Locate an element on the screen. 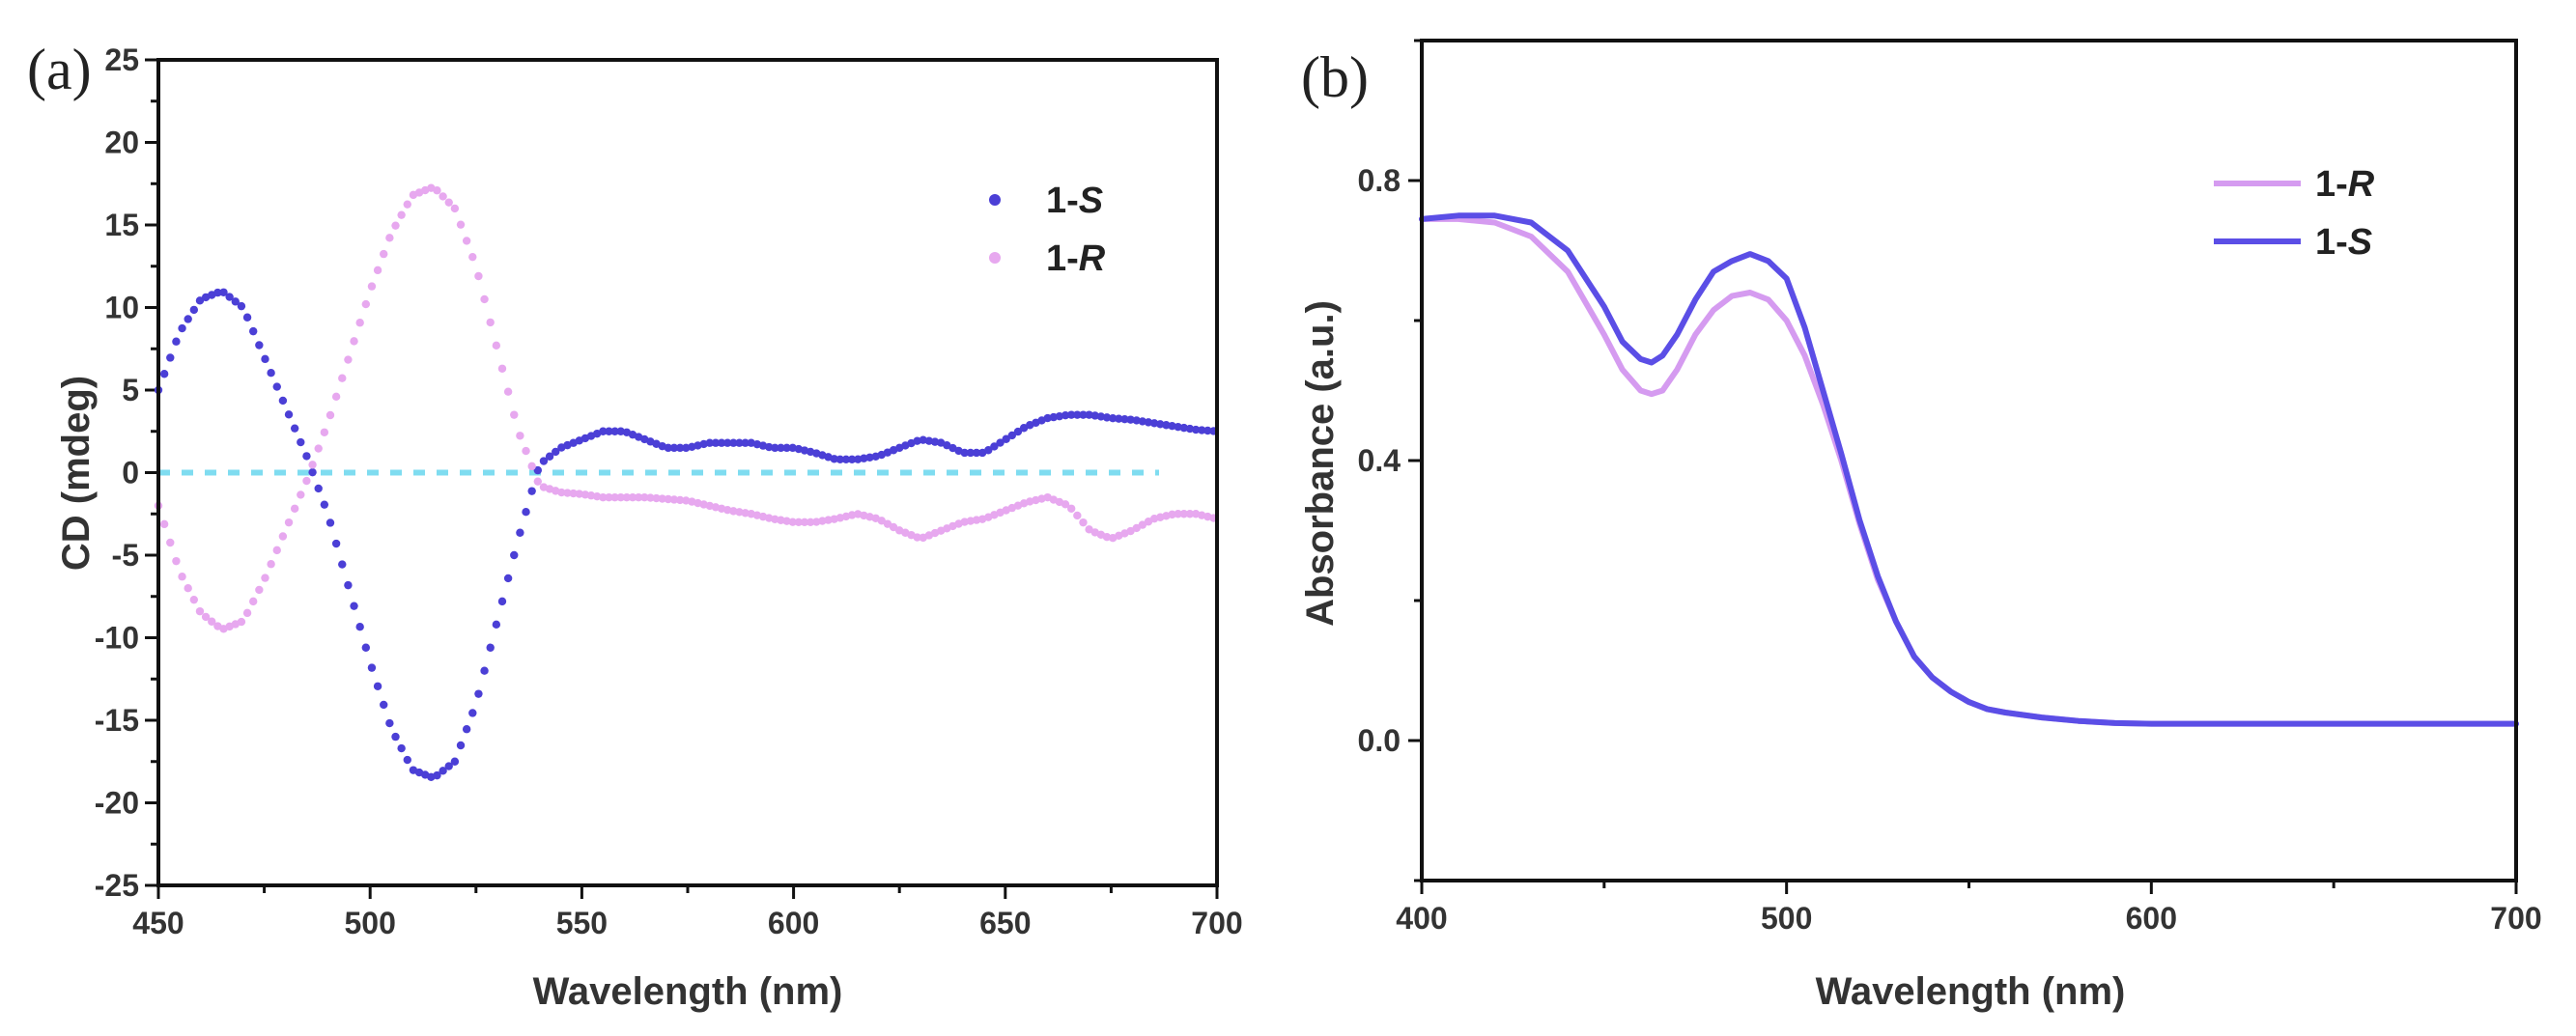  panel-a-letter: (a) is located at coordinates (59, 69).